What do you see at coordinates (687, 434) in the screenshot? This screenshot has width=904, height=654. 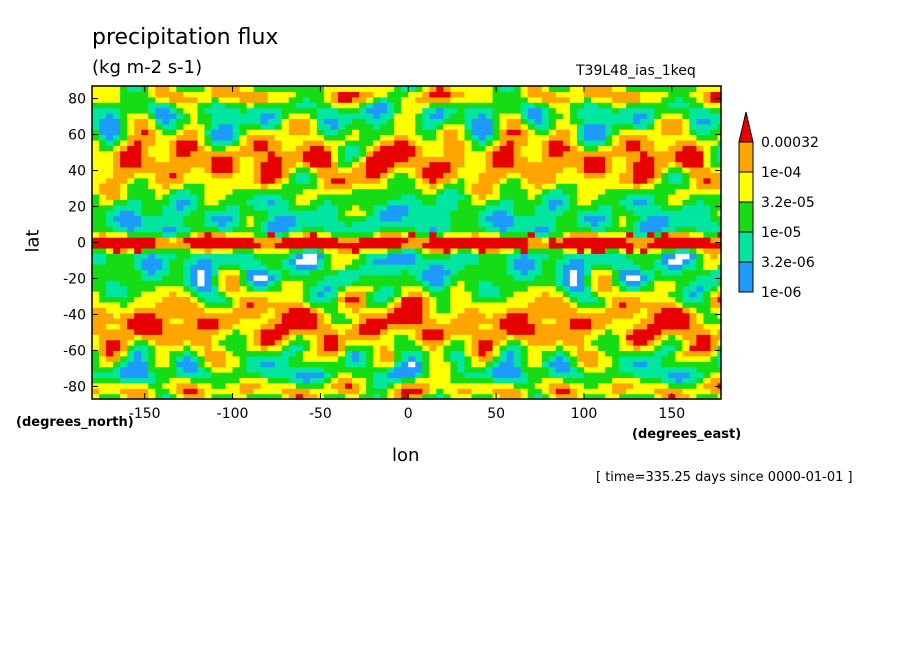 I see `x-axis-unit: (degrees_east)` at bounding box center [687, 434].